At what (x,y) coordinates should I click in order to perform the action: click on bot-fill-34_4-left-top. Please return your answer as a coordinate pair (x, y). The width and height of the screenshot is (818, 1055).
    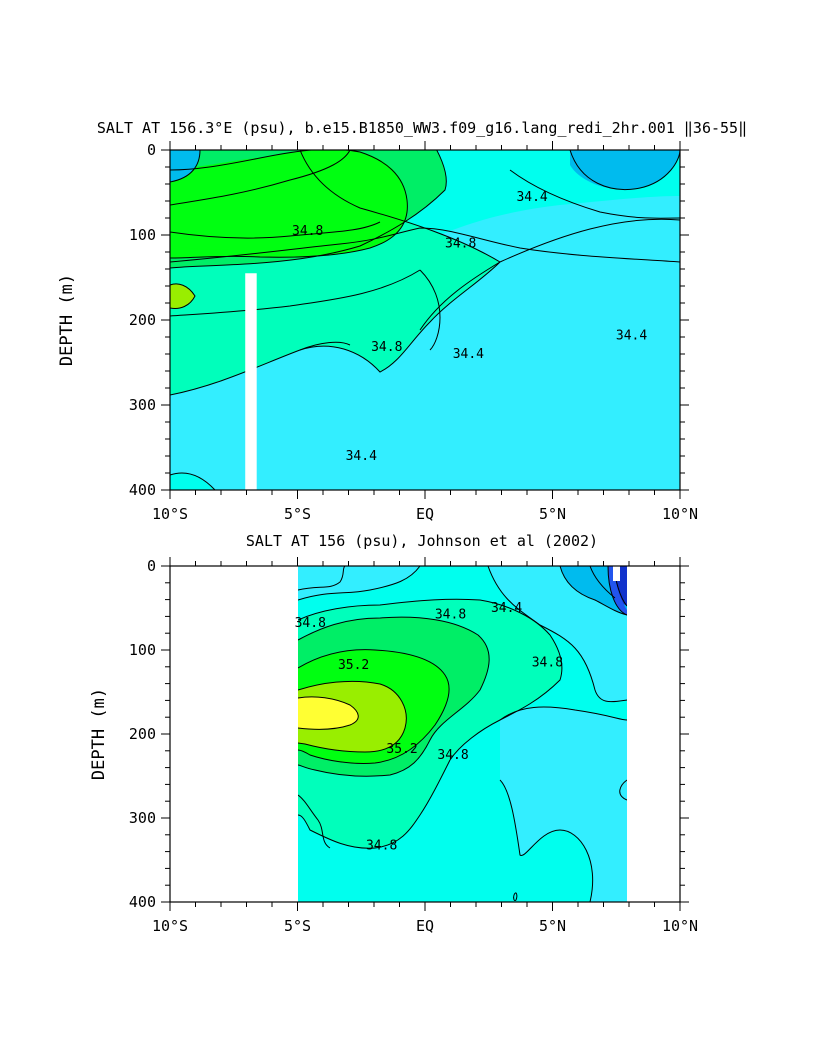
    Looking at the image, I should click on (359, 583).